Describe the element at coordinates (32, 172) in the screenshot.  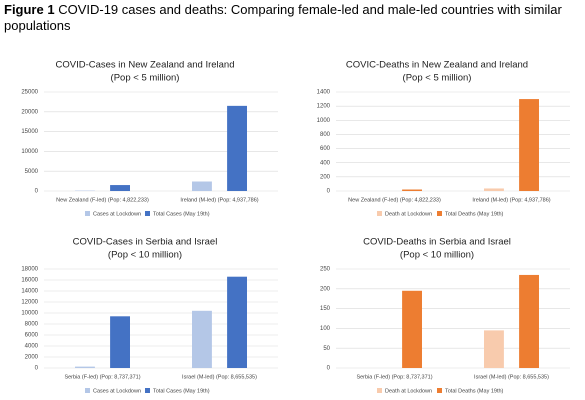
I see `y-tick-label: 5000` at that location.